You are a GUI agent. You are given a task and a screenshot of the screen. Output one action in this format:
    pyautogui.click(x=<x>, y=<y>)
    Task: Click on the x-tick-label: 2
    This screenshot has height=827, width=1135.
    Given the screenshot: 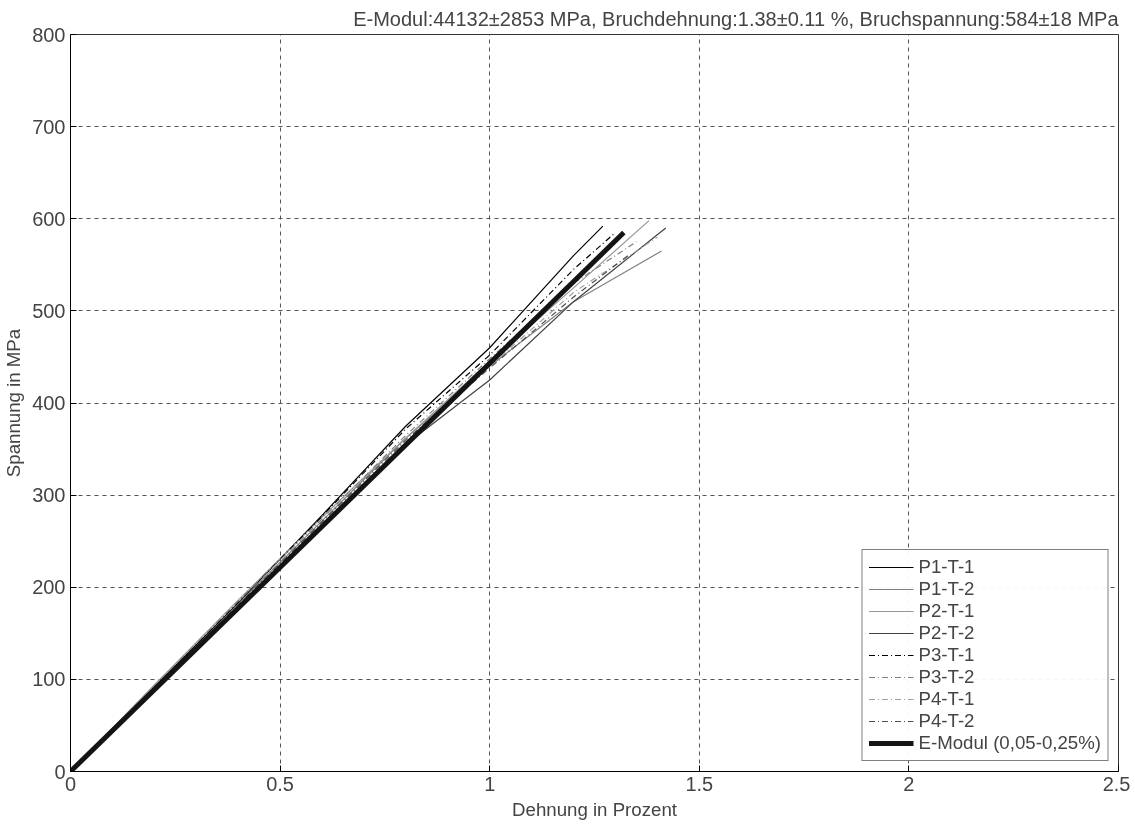 What is the action you would take?
    pyautogui.click(x=909, y=783)
    